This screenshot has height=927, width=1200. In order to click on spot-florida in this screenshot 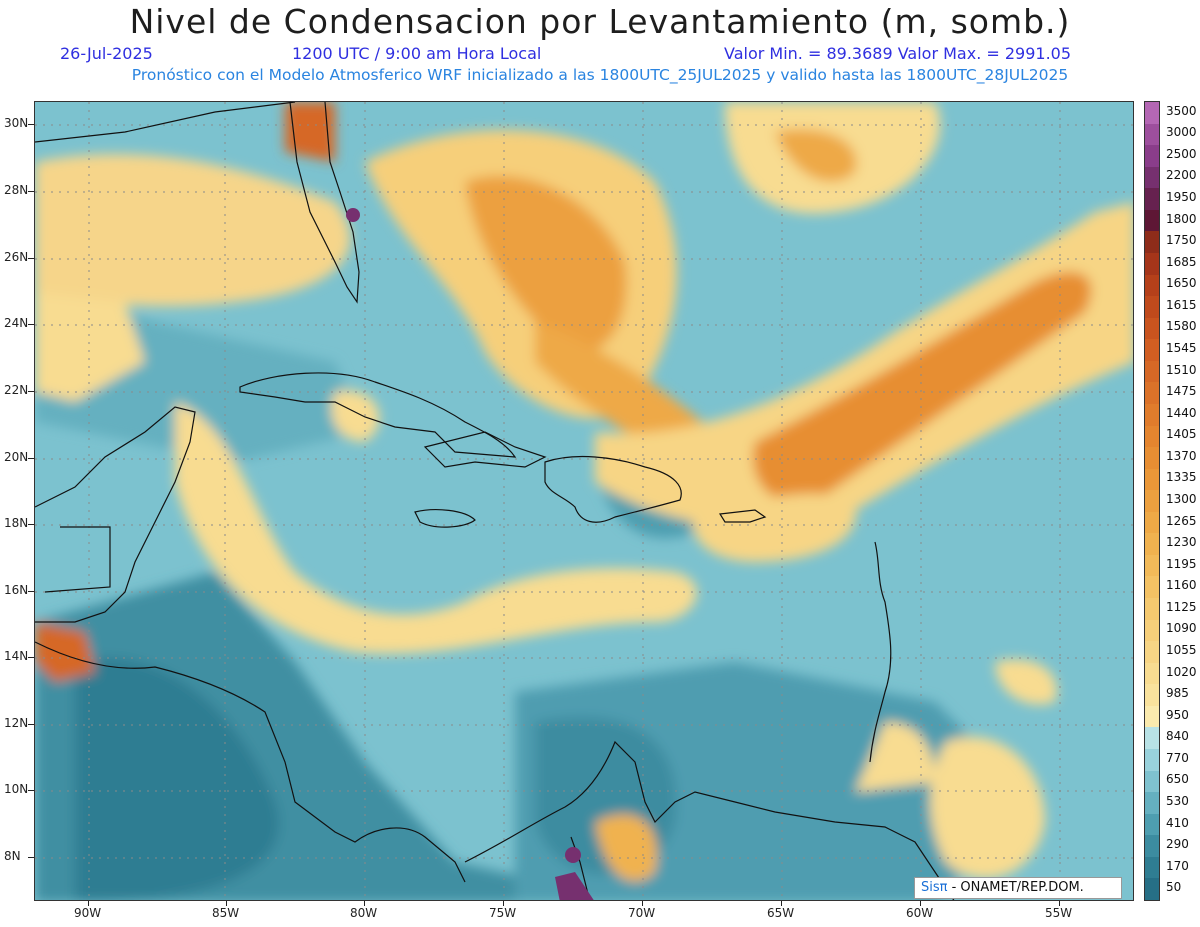, I will do `click(353, 215)`.